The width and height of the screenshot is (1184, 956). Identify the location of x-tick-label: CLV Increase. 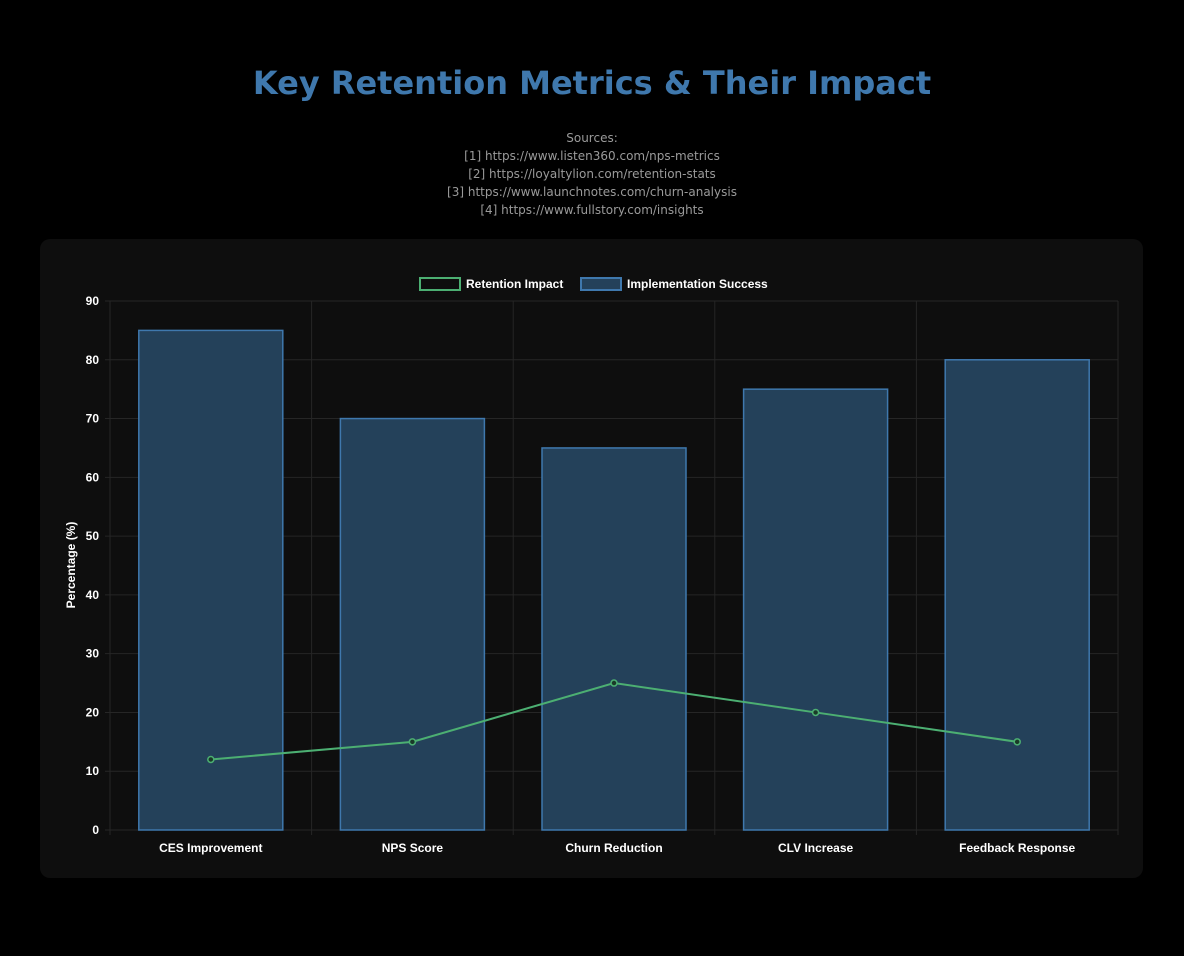
(815, 848).